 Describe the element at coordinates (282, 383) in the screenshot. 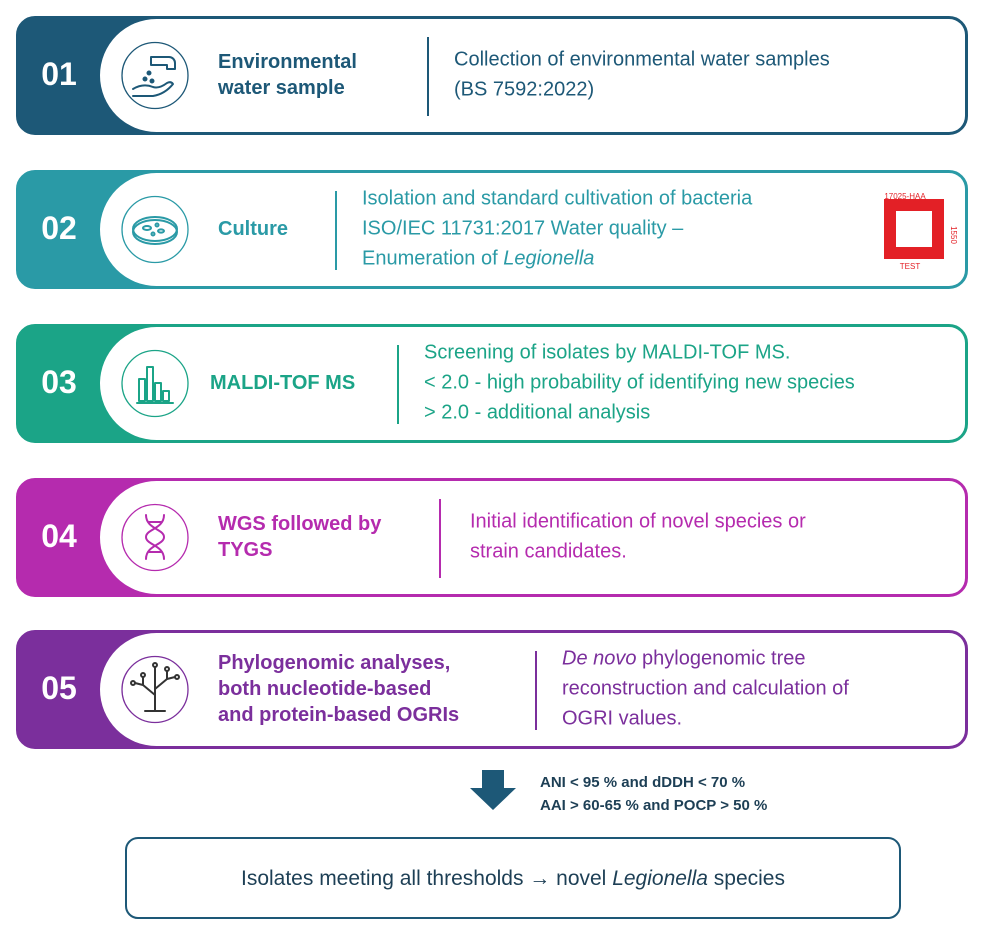

I see `step-title: MALDI-TOF MS` at that location.